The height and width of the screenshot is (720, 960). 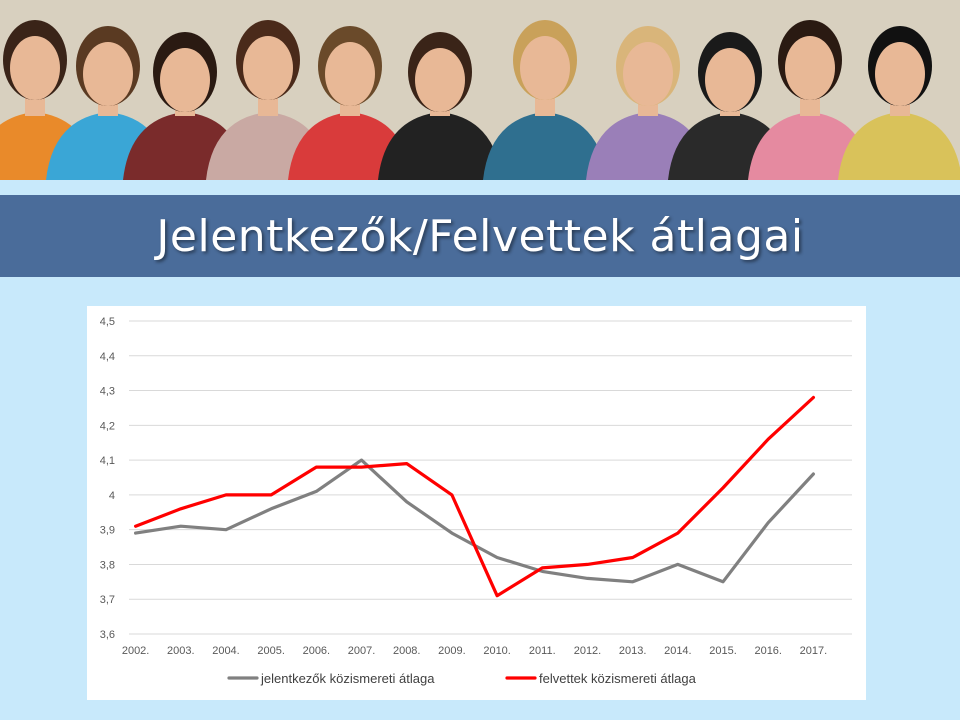 I want to click on y-tick-label: 4,1, so click(x=107, y=461).